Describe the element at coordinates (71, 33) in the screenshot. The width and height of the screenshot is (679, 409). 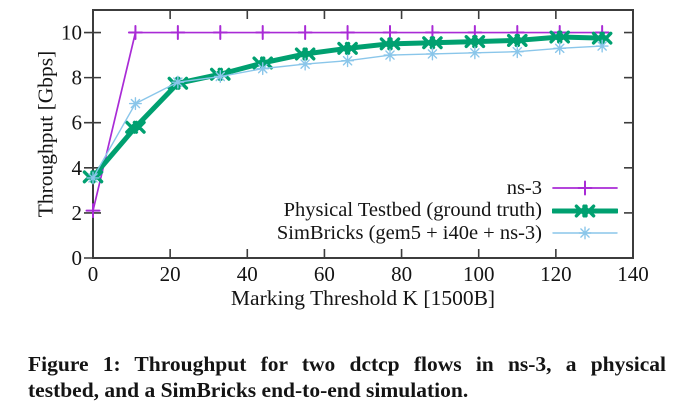
I see `svg-text: 10` at that location.